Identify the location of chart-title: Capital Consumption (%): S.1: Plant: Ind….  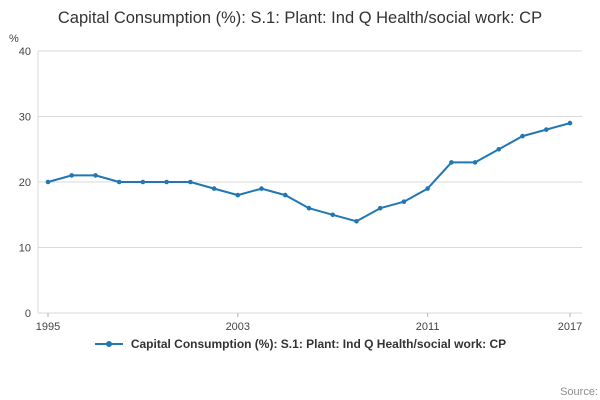
(300, 18).